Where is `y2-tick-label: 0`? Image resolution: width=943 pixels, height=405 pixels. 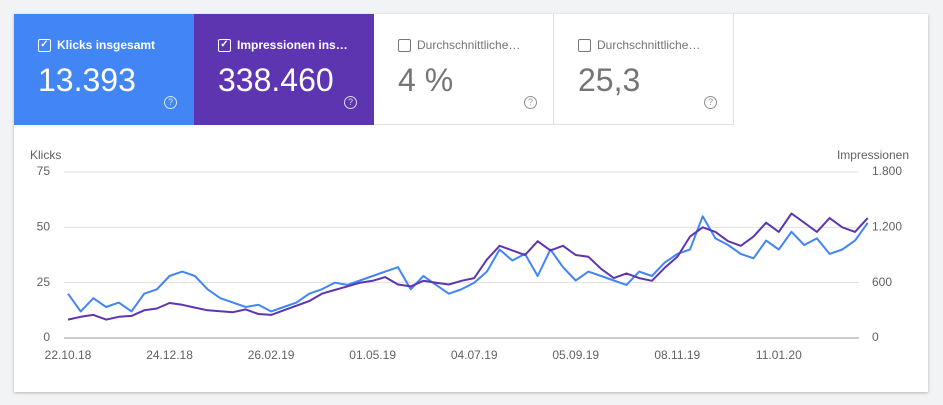 y2-tick-label: 0 is located at coordinates (875, 337).